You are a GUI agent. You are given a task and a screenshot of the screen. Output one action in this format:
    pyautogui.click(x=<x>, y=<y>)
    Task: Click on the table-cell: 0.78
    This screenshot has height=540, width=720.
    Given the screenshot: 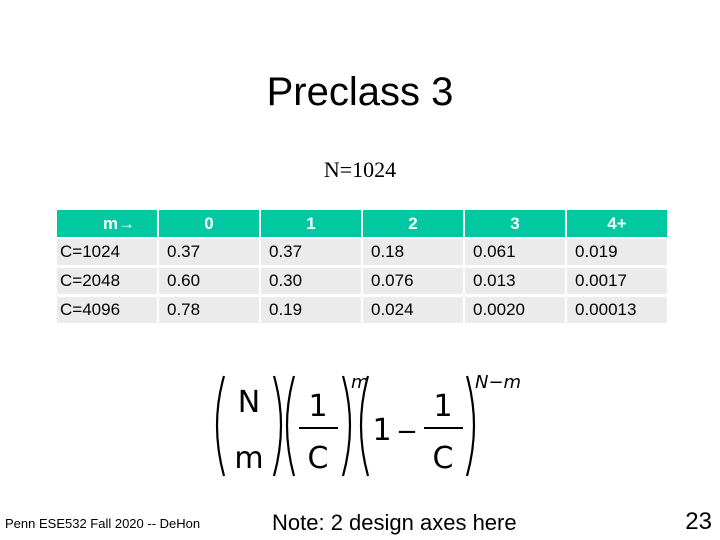 What is the action you would take?
    pyautogui.click(x=209, y=311)
    